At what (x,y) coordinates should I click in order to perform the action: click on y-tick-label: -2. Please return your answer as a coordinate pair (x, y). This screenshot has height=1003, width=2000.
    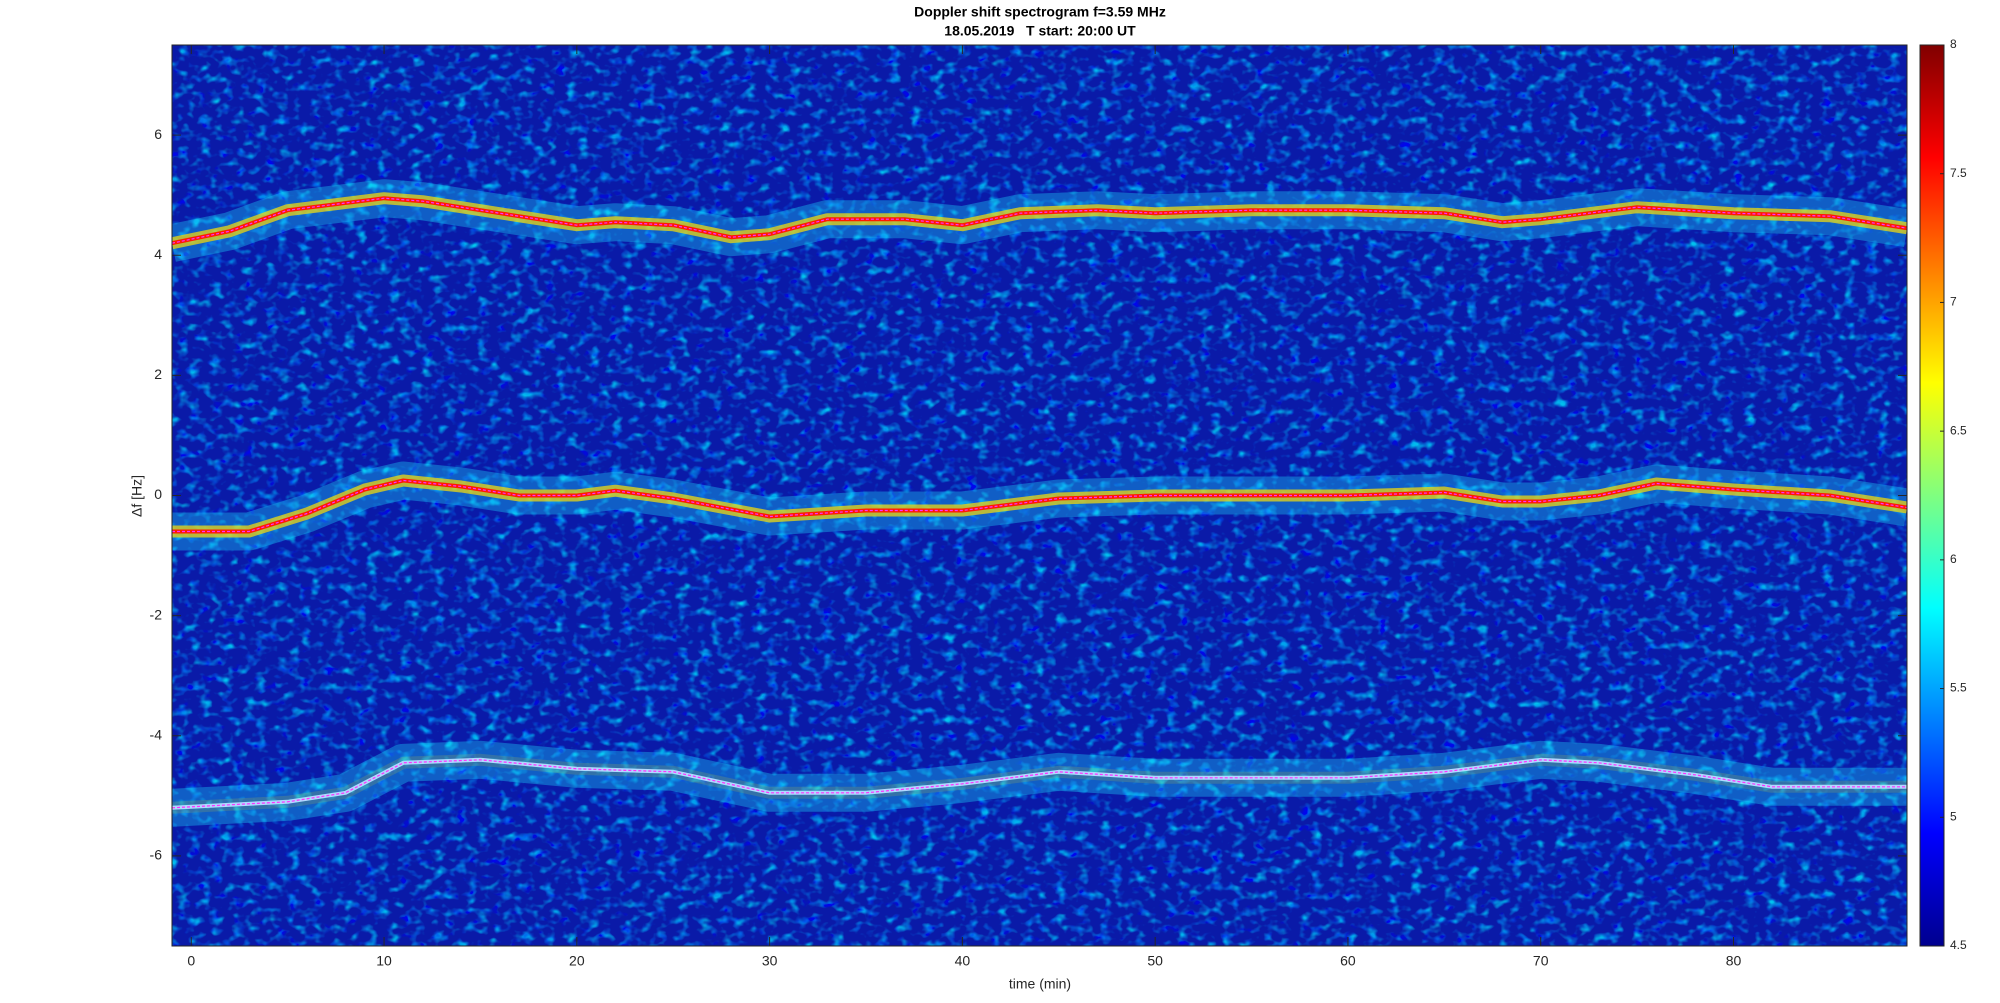
    Looking at the image, I should click on (156, 614).